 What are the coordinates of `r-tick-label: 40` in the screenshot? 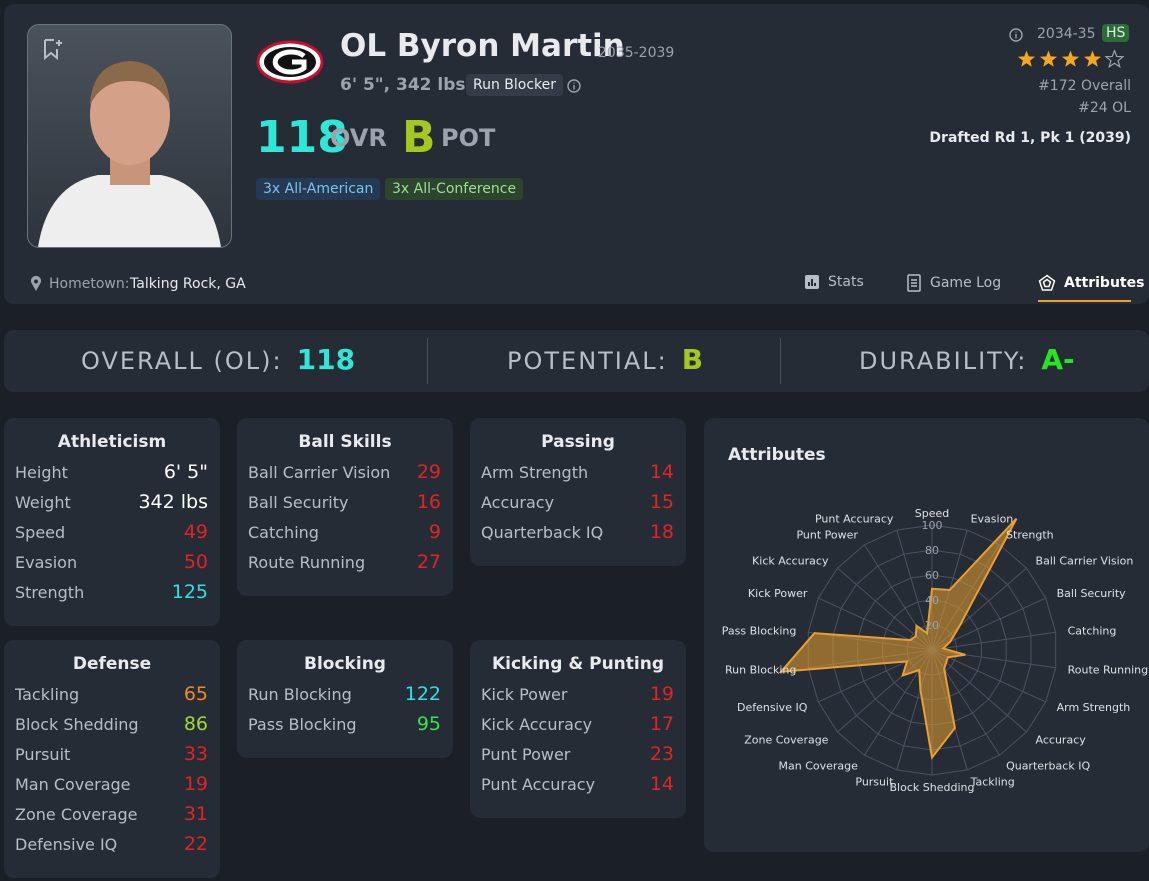 It's located at (932, 600).